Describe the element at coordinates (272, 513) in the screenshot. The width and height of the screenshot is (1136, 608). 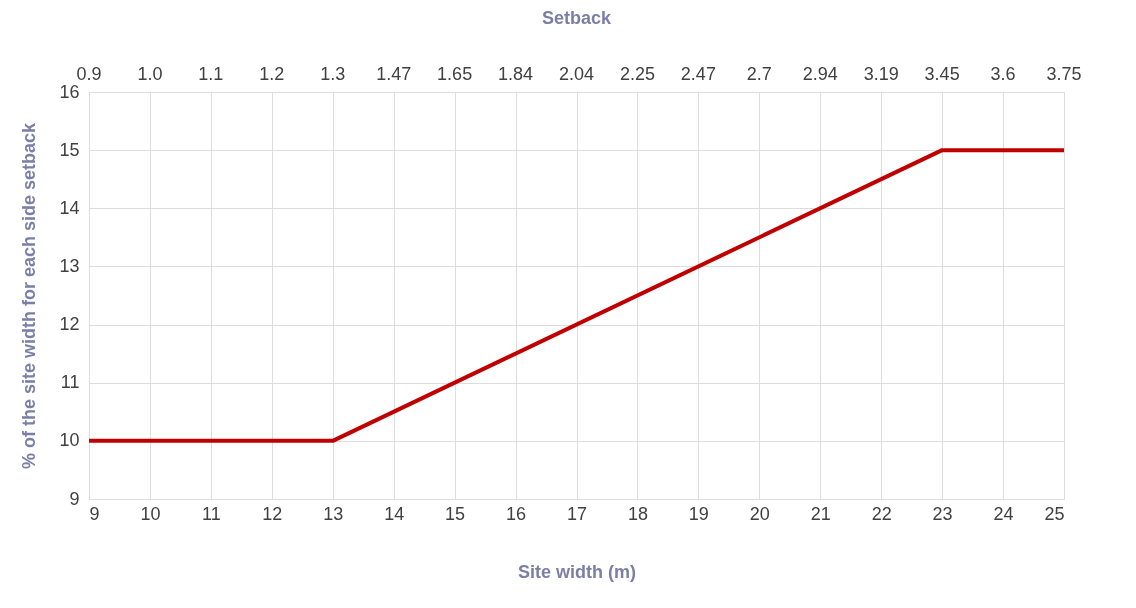
I see `x-tick-label: 12` at that location.